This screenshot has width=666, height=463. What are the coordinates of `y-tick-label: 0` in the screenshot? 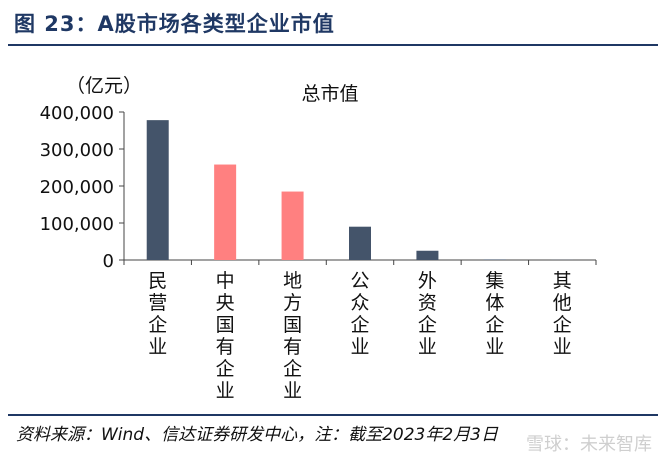 It's located at (108, 261).